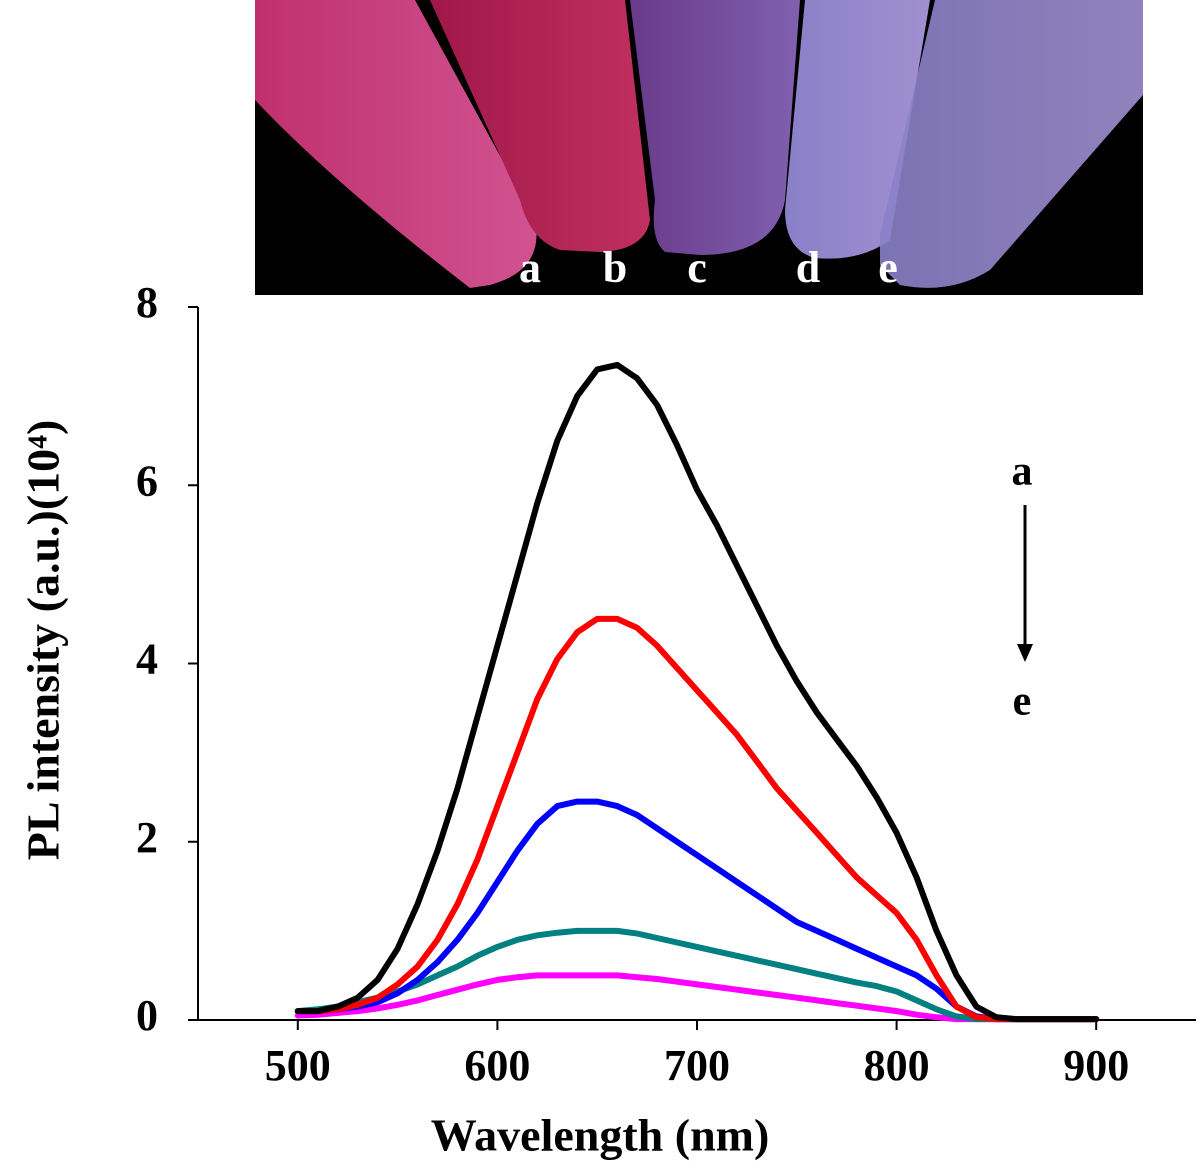  Describe the element at coordinates (147, 302) in the screenshot. I see `y-tick-label: 8` at that location.